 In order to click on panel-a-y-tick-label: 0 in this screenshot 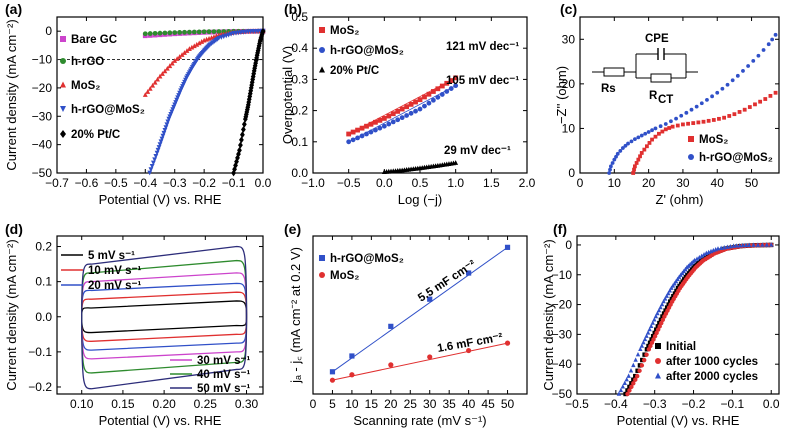, I will do `click(48, 31)`.